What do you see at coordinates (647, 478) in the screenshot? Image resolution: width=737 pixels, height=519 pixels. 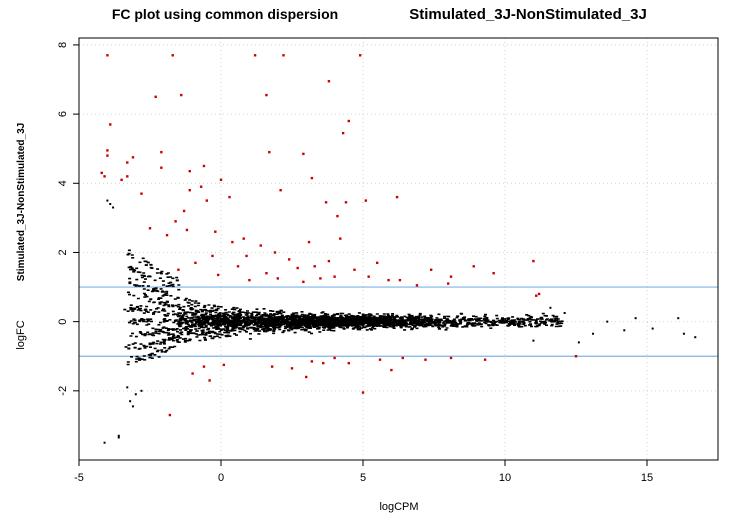 I see `x-tick-label-4: 15` at bounding box center [647, 478].